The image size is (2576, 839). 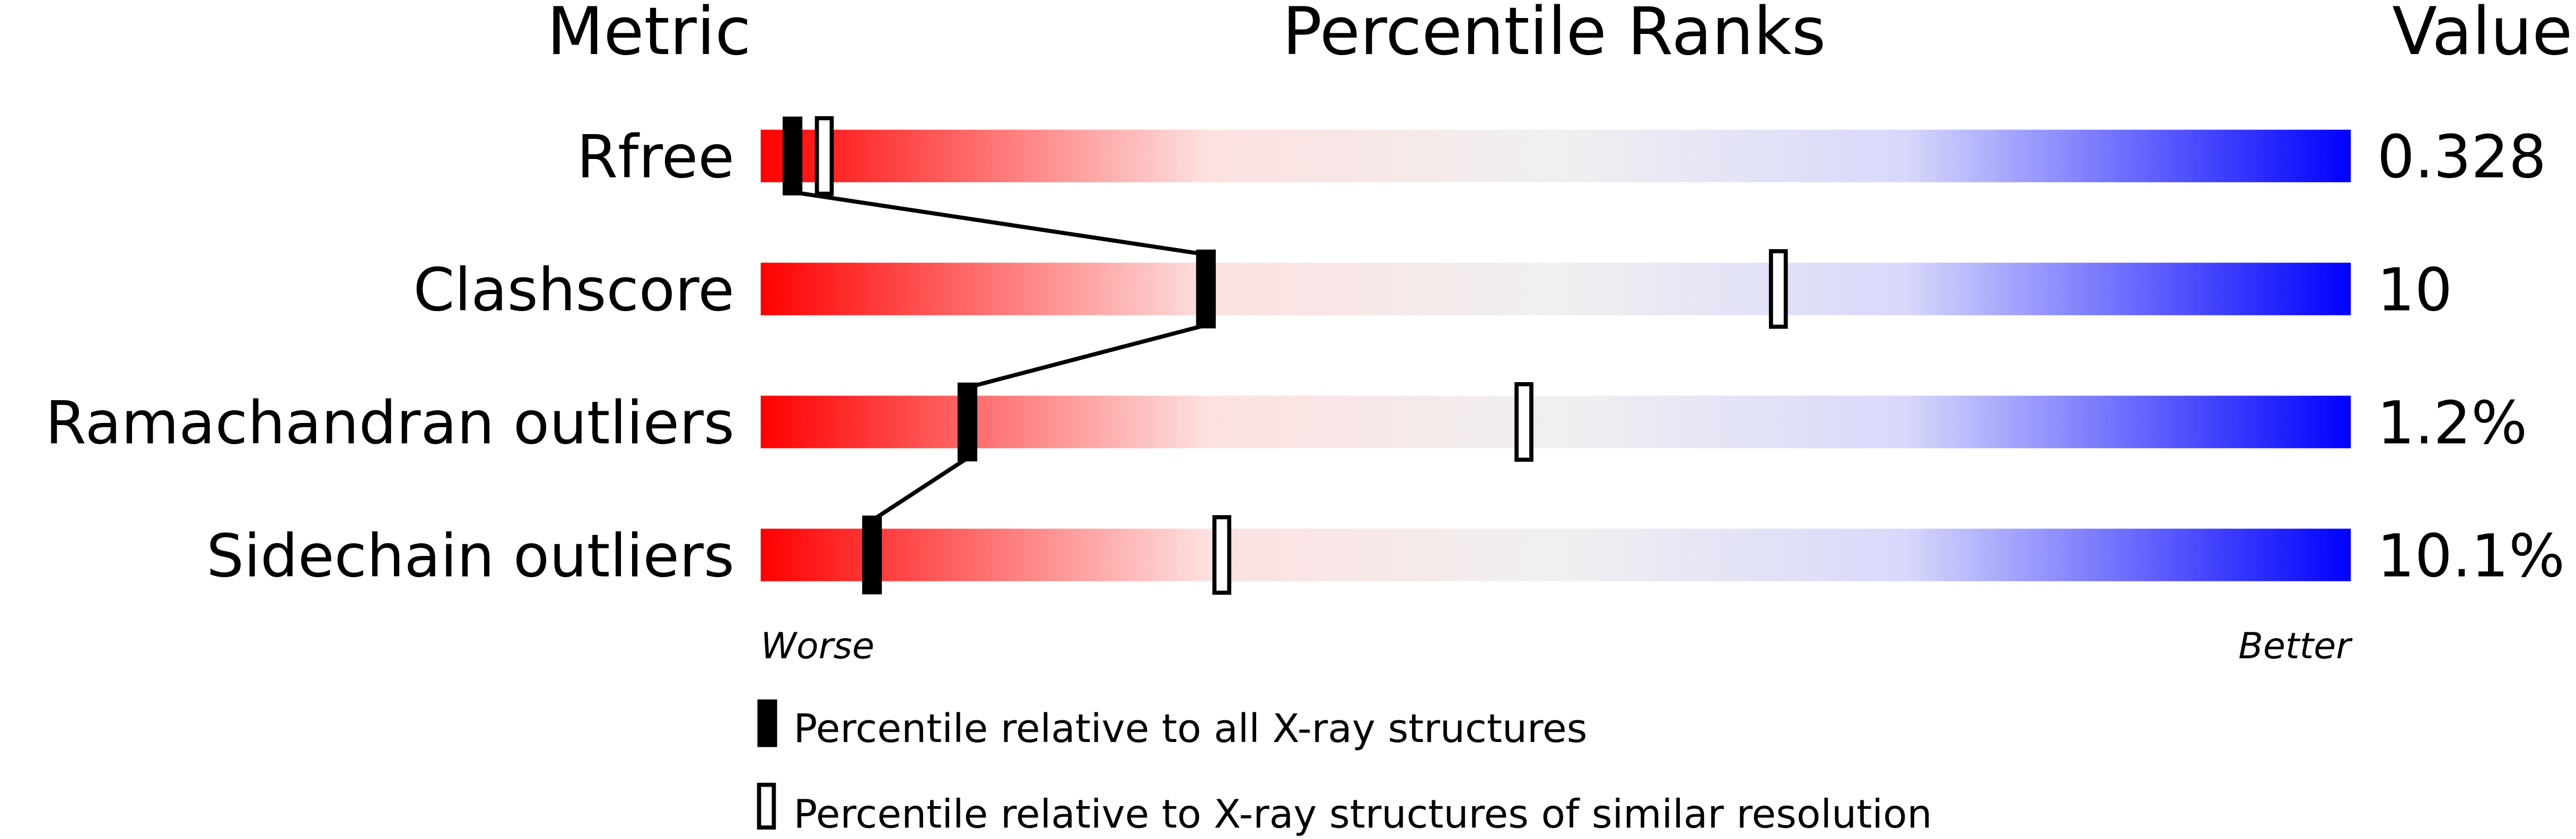 I want to click on metric-label: Clashscore, so click(x=573, y=290).